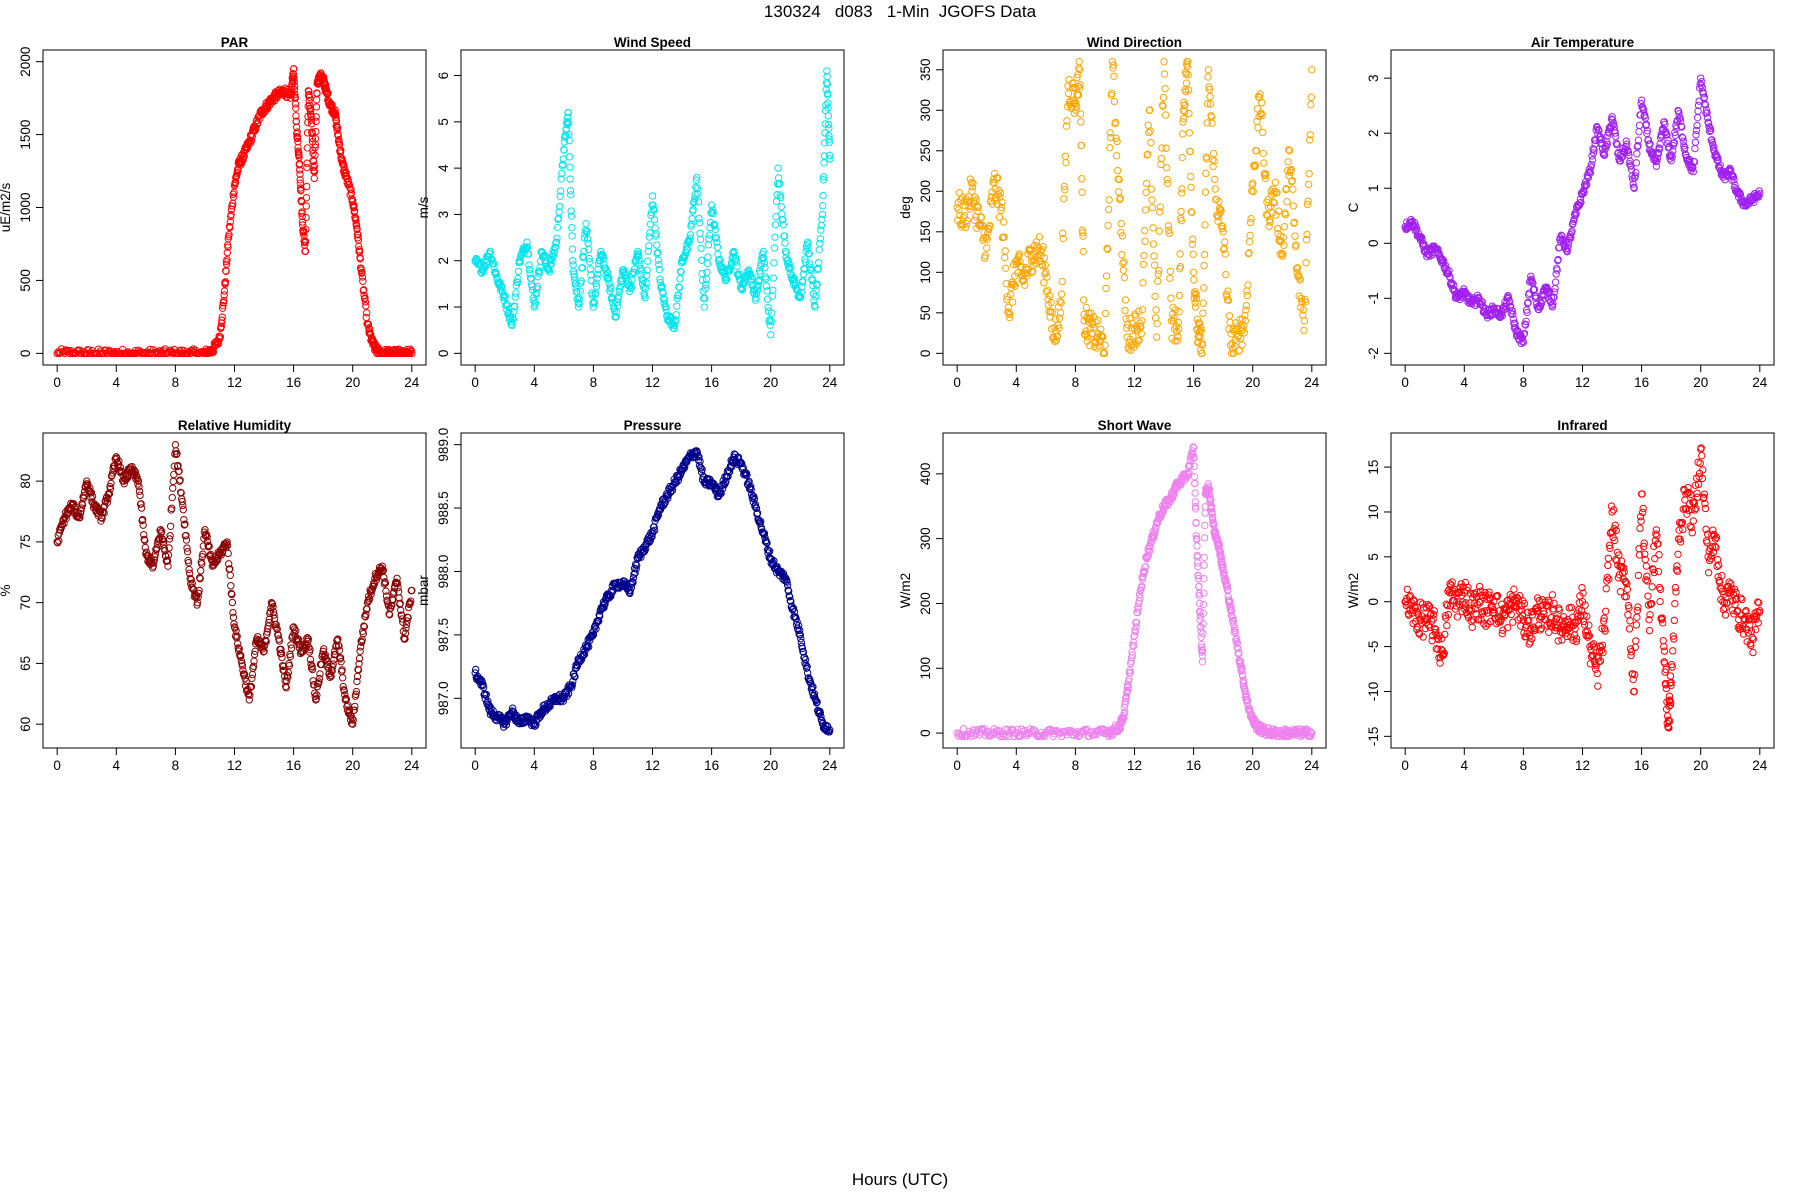 Image resolution: width=1800 pixels, height=1200 pixels. I want to click on x-tick-label: 24, so click(1760, 382).